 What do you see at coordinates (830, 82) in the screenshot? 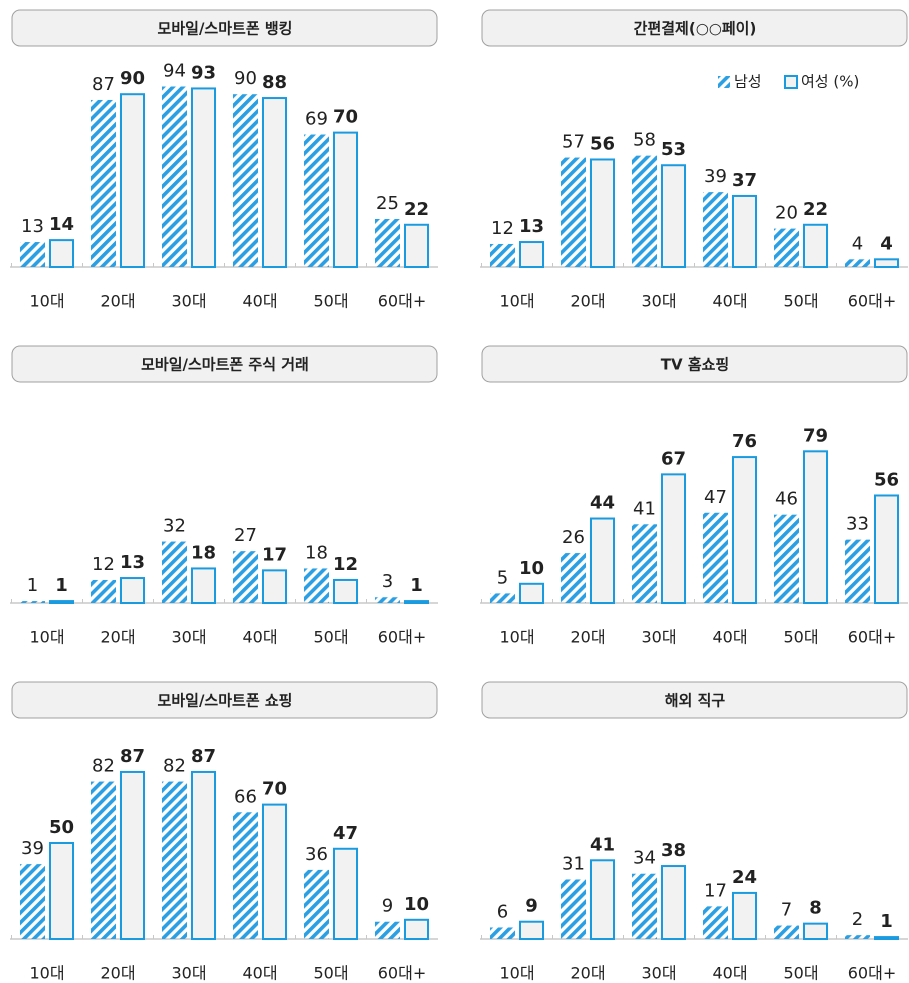
I see `legend-label: 여성 (%)` at bounding box center [830, 82].